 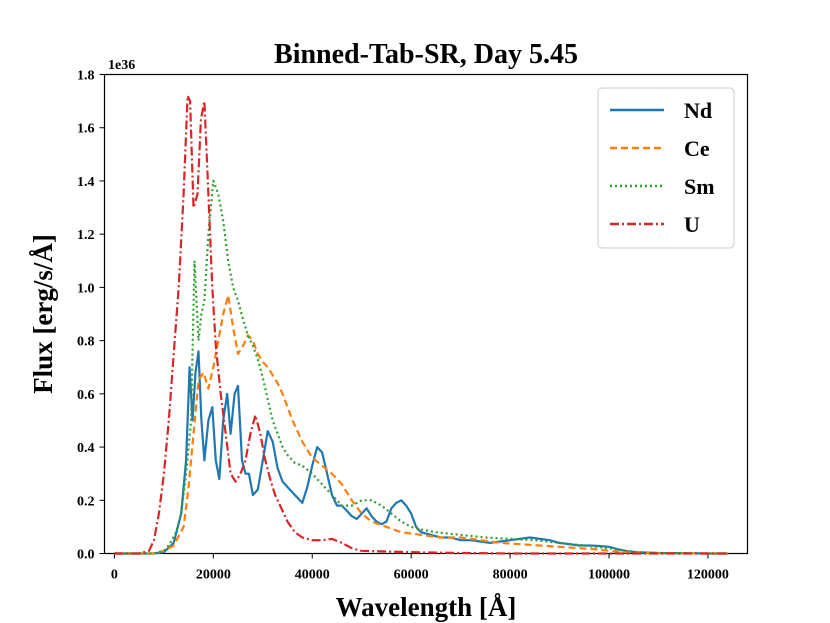 What do you see at coordinates (692, 224) in the screenshot?
I see `legend-label-u: U` at bounding box center [692, 224].